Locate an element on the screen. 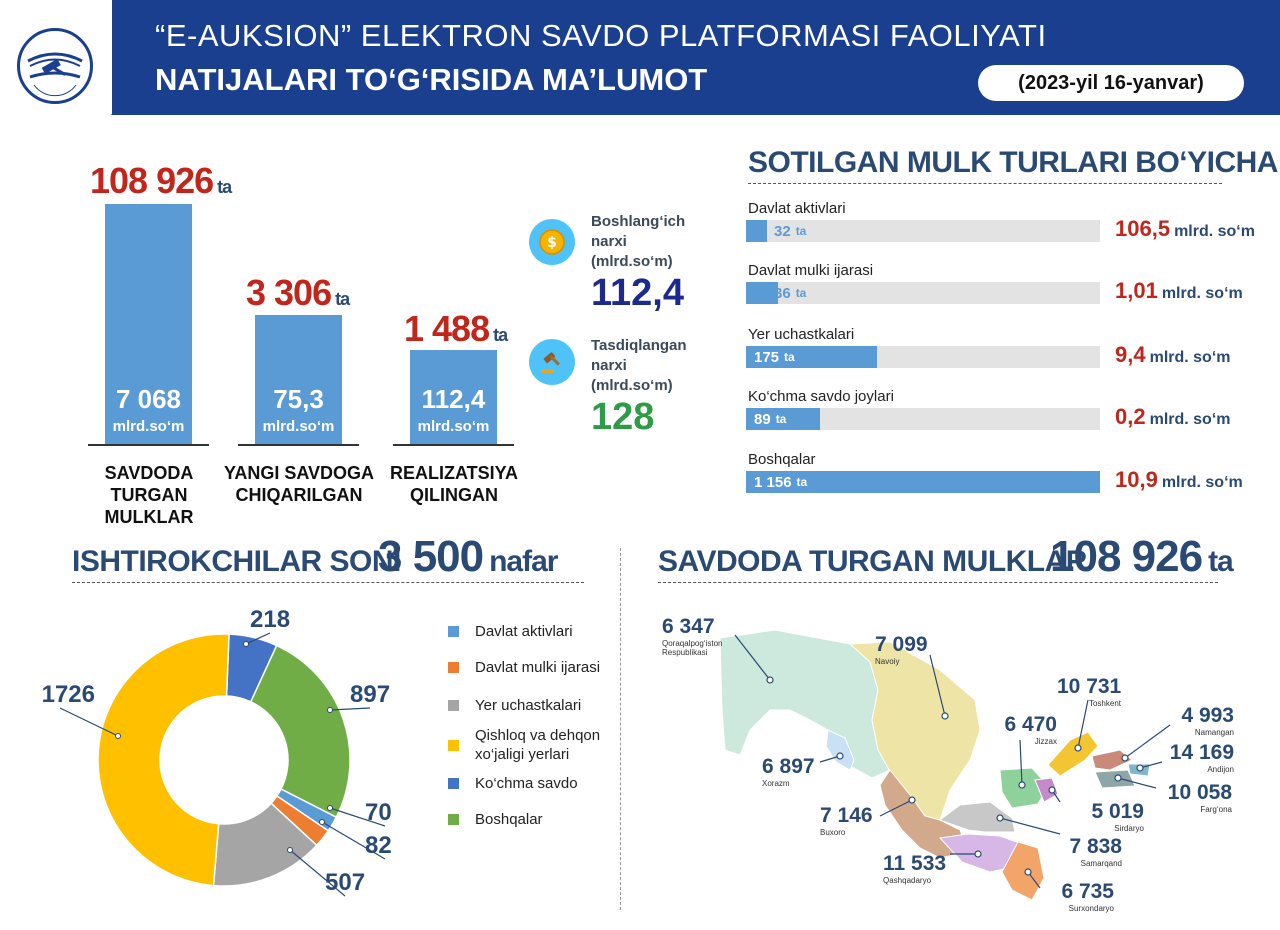 The image size is (1280, 930). bar2-baseline is located at coordinates (298, 445).